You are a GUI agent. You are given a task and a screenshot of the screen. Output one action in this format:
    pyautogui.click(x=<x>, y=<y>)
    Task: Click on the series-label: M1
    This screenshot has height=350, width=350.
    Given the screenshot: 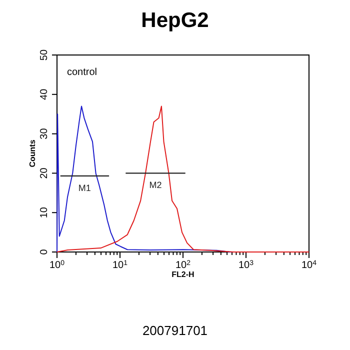 What is the action you would take?
    pyautogui.click(x=84, y=187)
    